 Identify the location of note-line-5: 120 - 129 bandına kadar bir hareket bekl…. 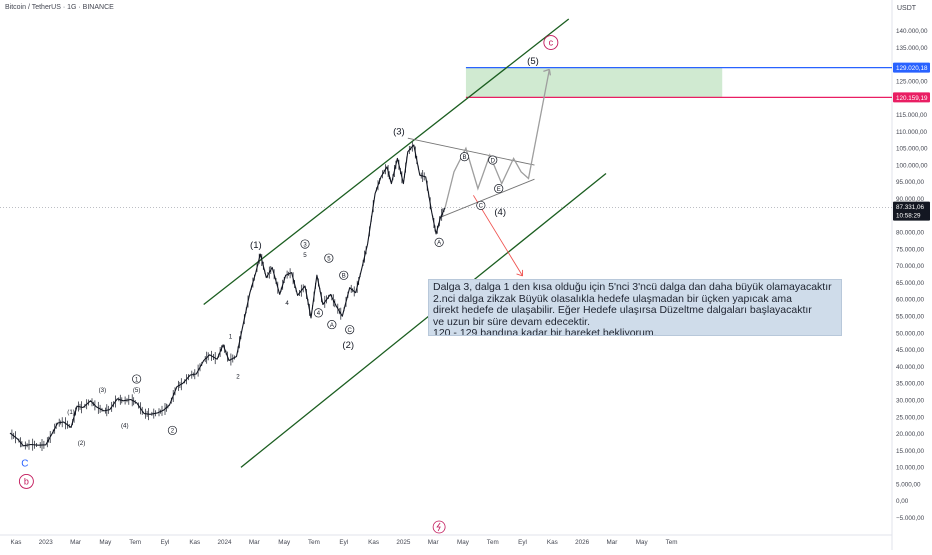
(545, 331).